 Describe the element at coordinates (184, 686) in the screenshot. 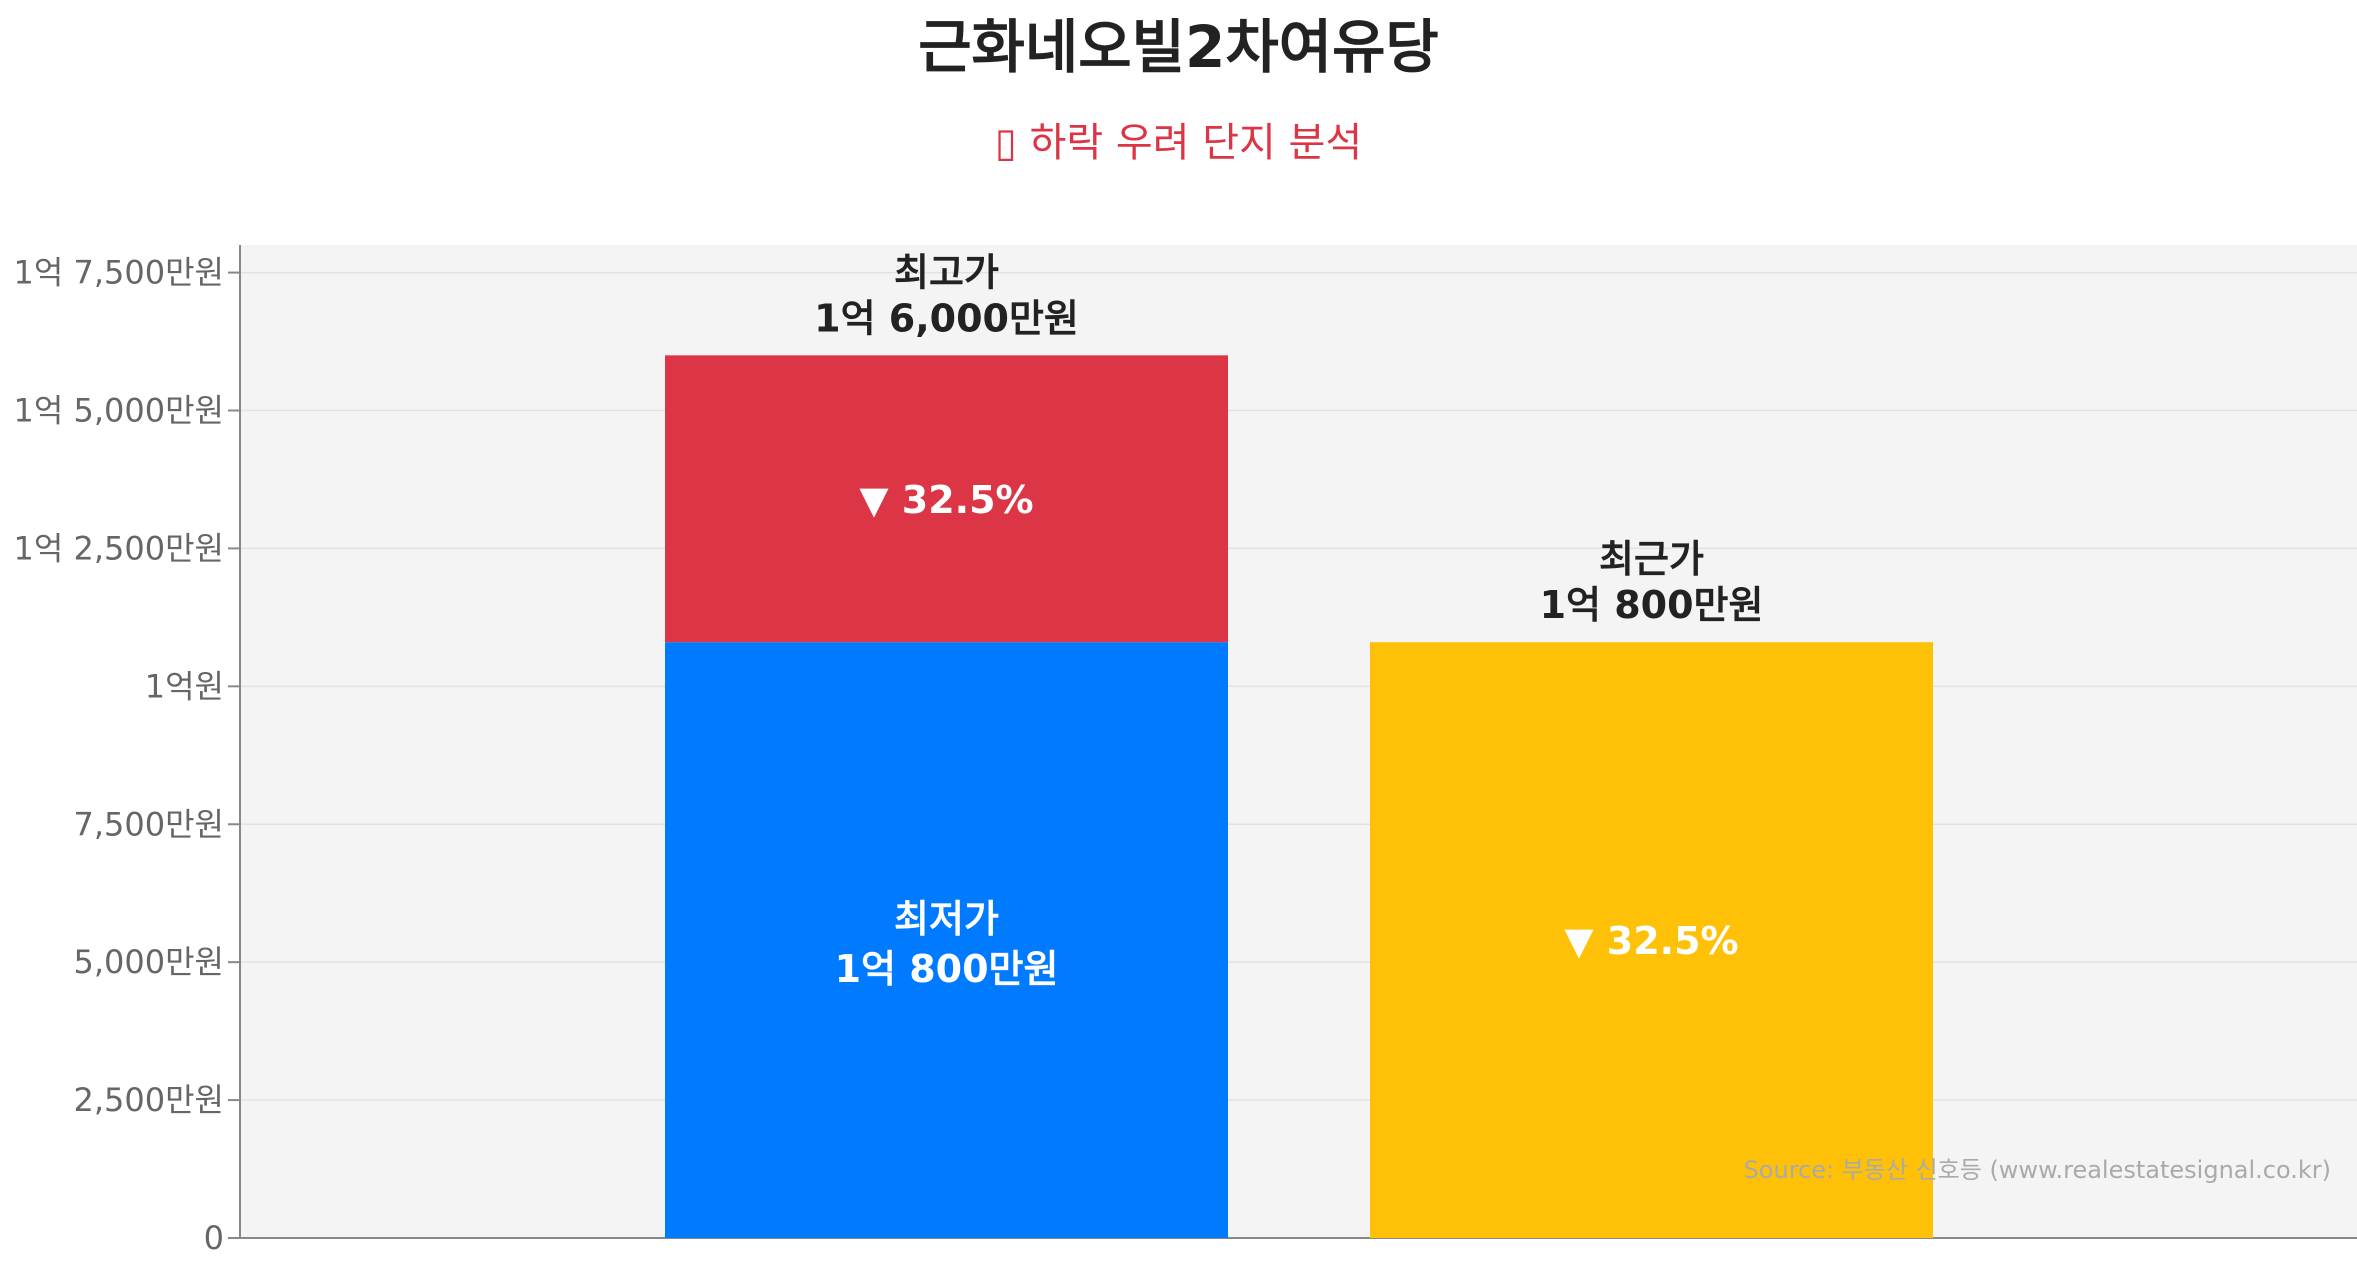

I see `y-tick-label: 1억원` at that location.